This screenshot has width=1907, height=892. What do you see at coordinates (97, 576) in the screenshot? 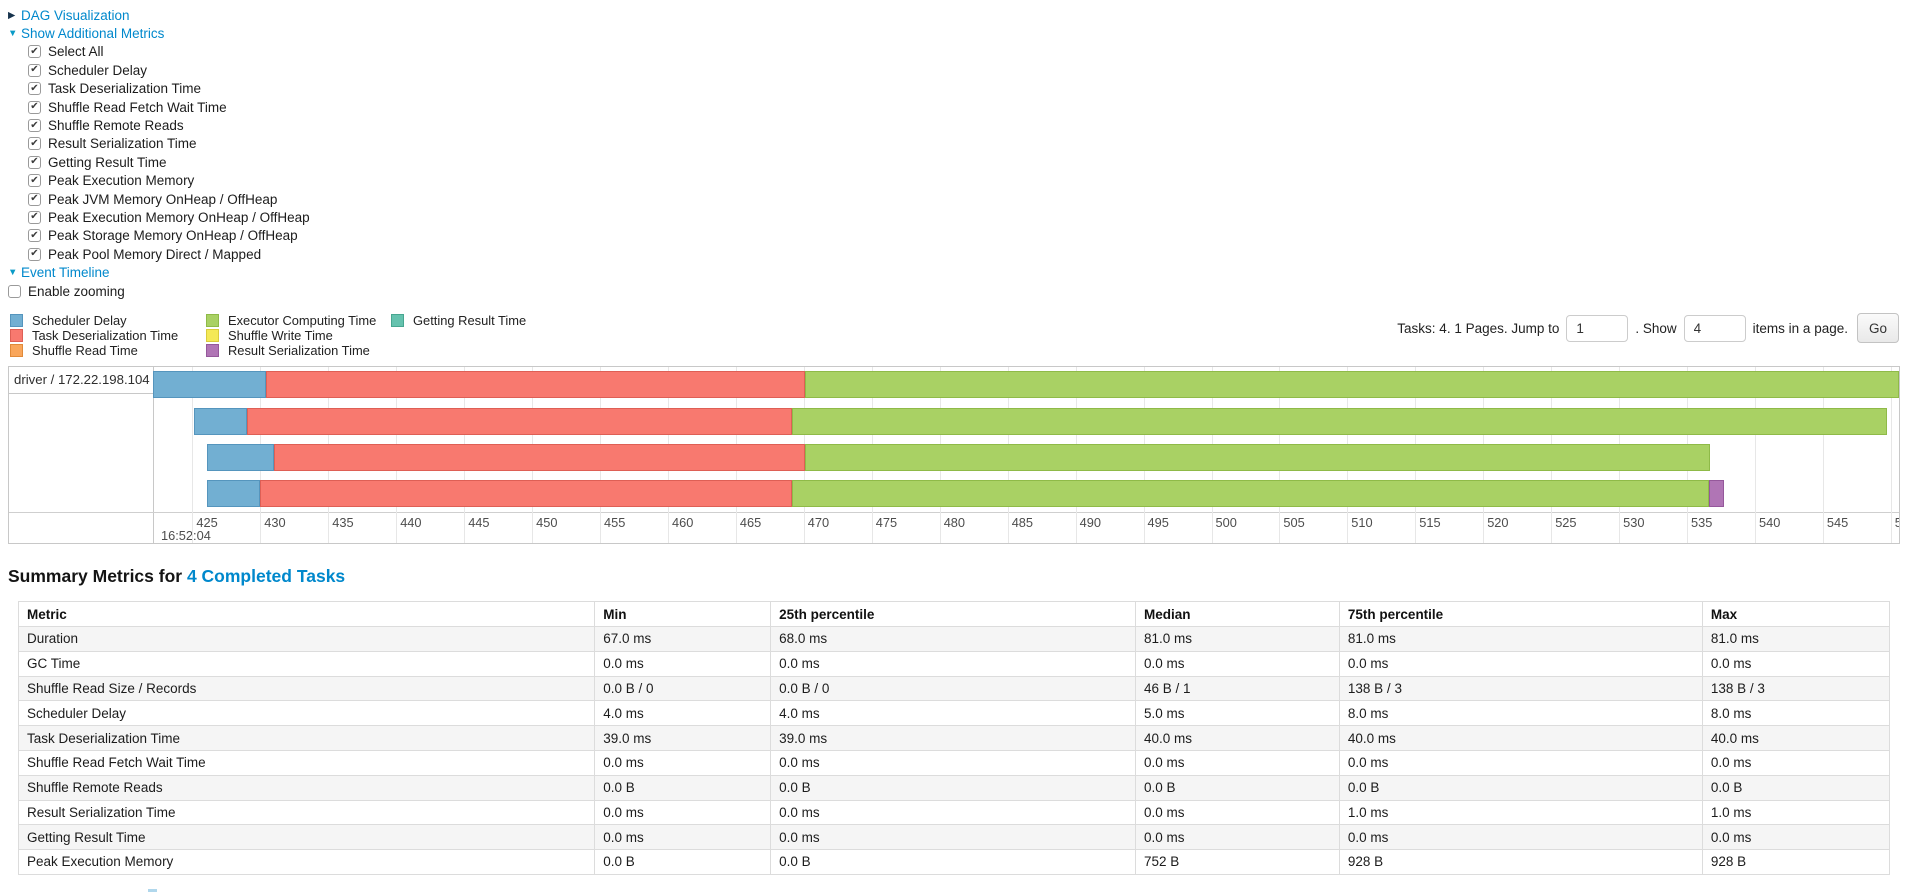
I see `summary-heading-text: Summary Metrics for` at bounding box center [97, 576].